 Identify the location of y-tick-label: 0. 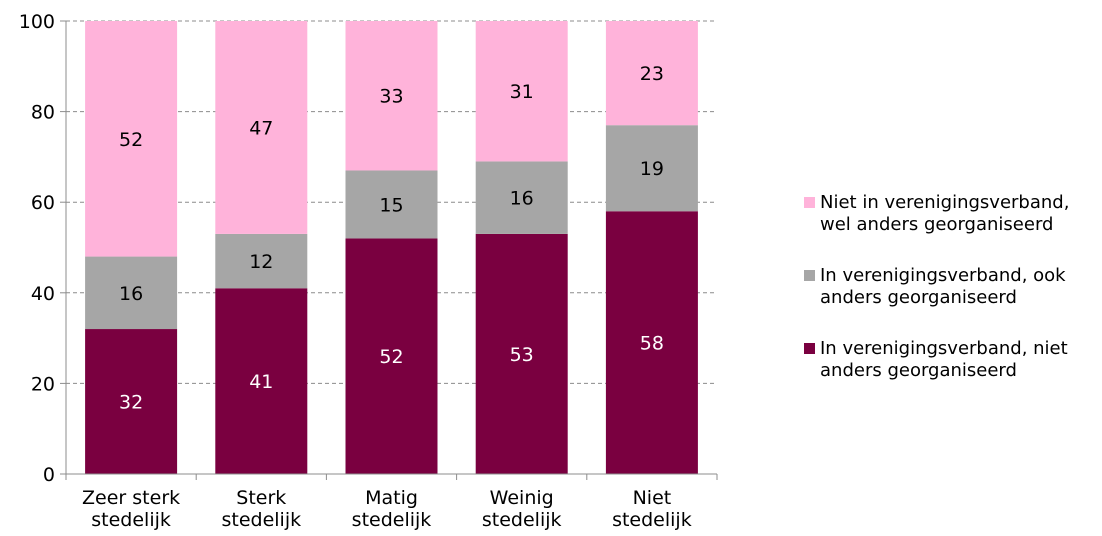
(49, 475).